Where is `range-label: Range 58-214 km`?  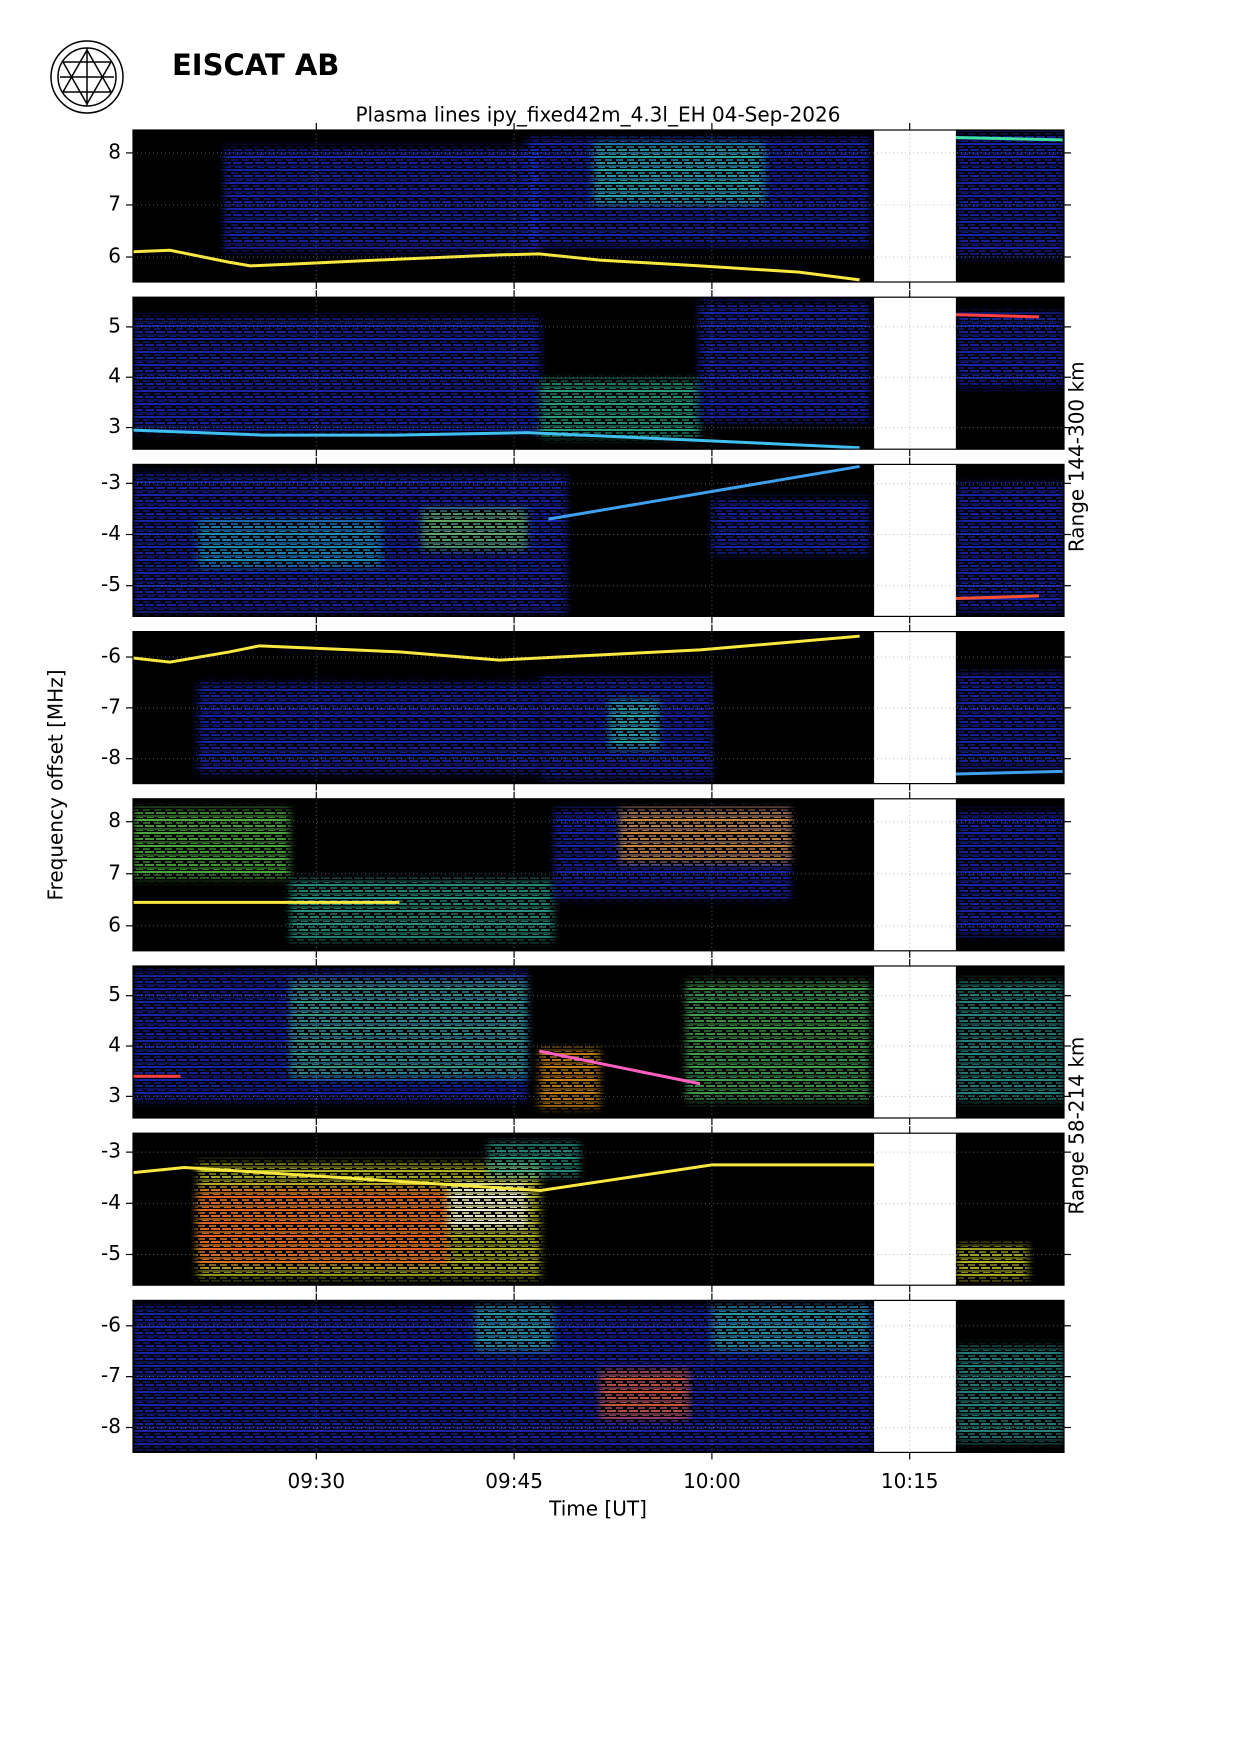
range-label: Range 58-214 km is located at coordinates (1077, 1126).